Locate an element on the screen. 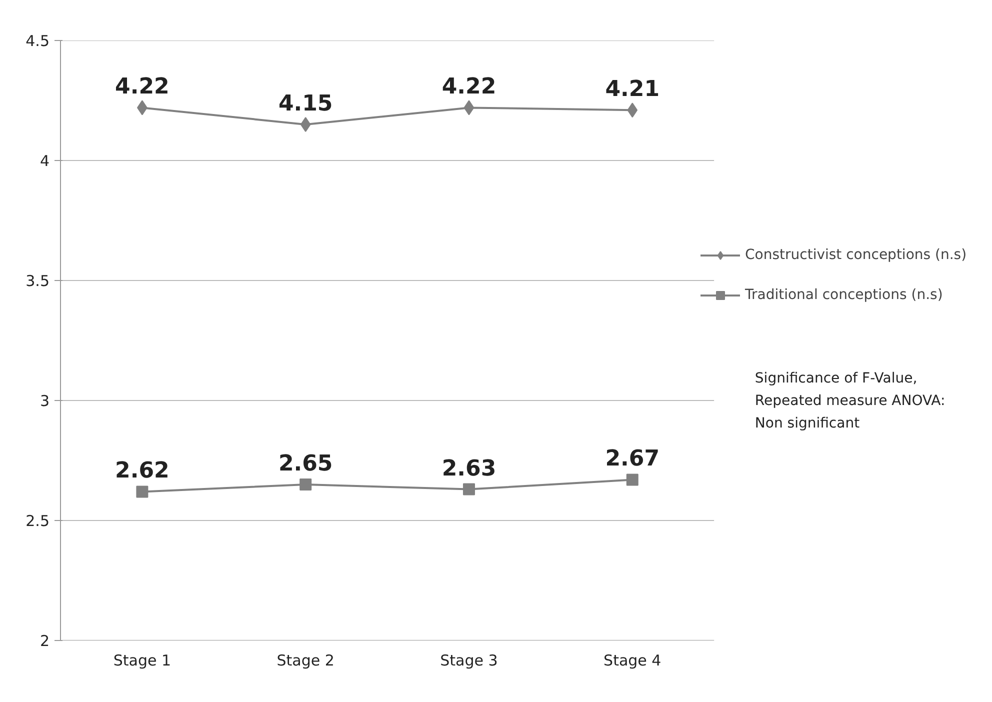 The height and width of the screenshot is (702, 992). y-tick-label: 3 is located at coordinates (45, 401).